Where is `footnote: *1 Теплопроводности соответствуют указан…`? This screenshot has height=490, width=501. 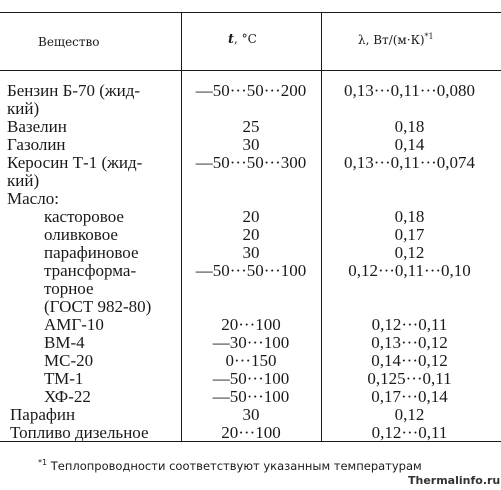
footnote: *1 Теплопроводности соответствуют указан… is located at coordinates (230, 465).